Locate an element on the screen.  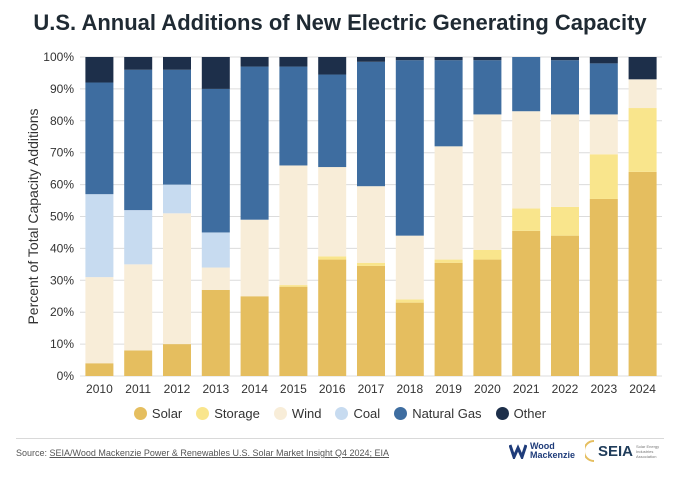
x-tick-label: 2016 is located at coordinates (332, 389).